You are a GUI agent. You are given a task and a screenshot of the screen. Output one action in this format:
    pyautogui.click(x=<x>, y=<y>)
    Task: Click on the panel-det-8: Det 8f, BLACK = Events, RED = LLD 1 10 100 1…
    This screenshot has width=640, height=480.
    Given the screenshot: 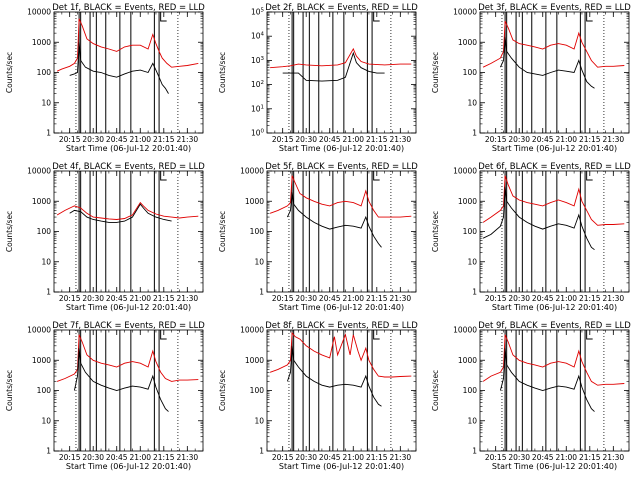 What is the action you would take?
    pyautogui.click(x=318, y=396)
    